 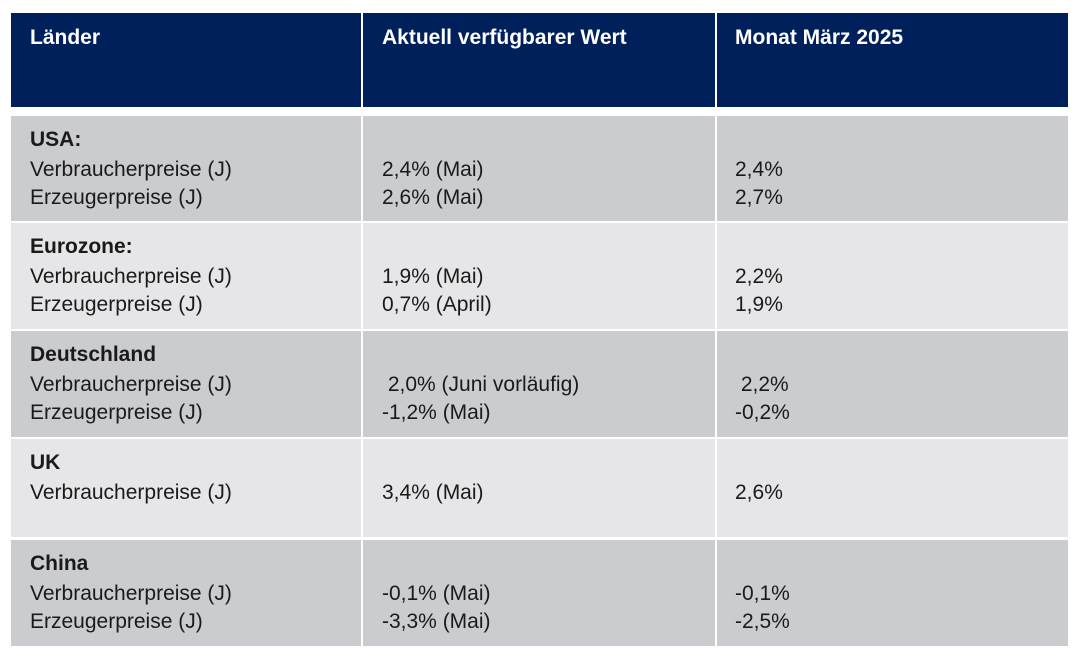 What do you see at coordinates (433, 276) in the screenshot?
I see `value: 1,9% (Mai)` at bounding box center [433, 276].